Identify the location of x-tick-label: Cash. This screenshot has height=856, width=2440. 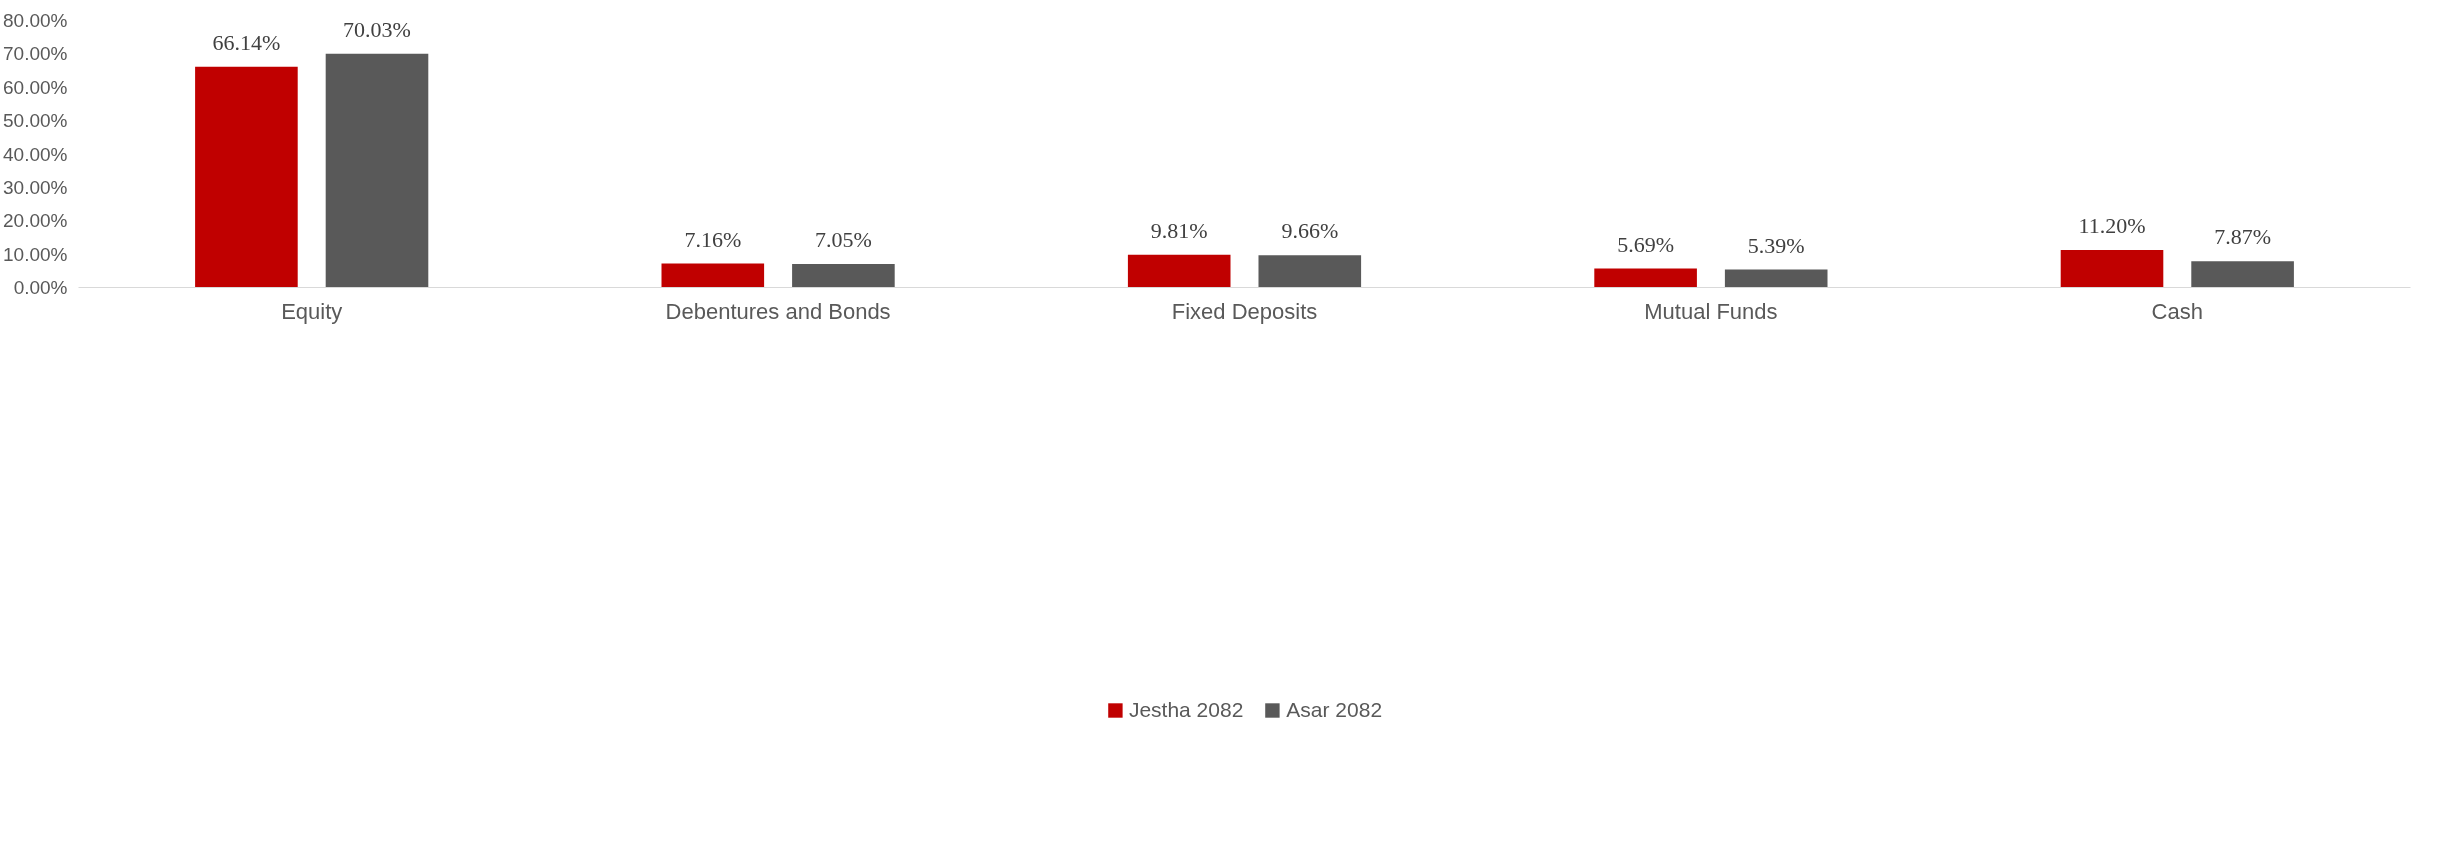
(2177, 311).